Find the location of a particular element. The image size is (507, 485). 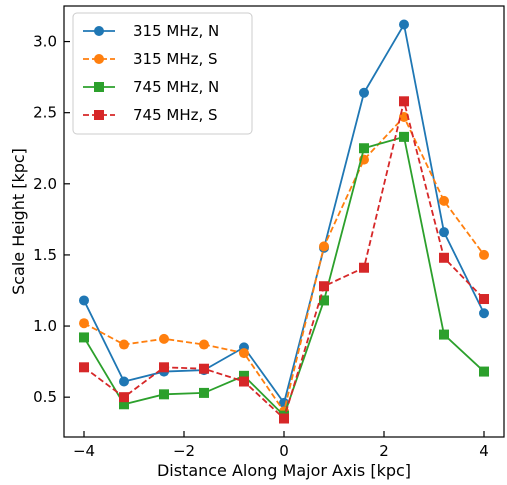

legend-label: 745 MHz, N is located at coordinates (176, 87).